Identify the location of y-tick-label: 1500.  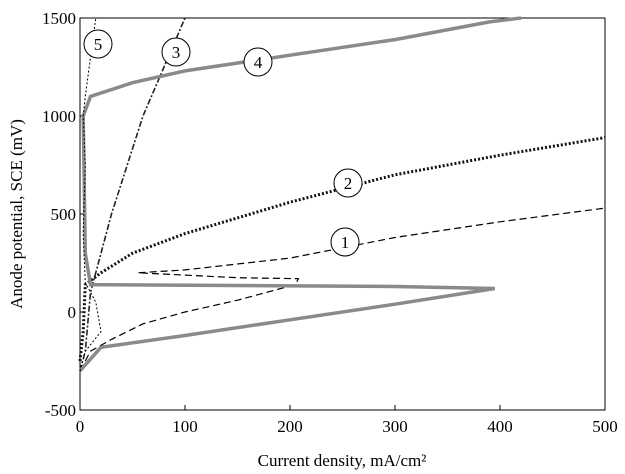
(59, 18).